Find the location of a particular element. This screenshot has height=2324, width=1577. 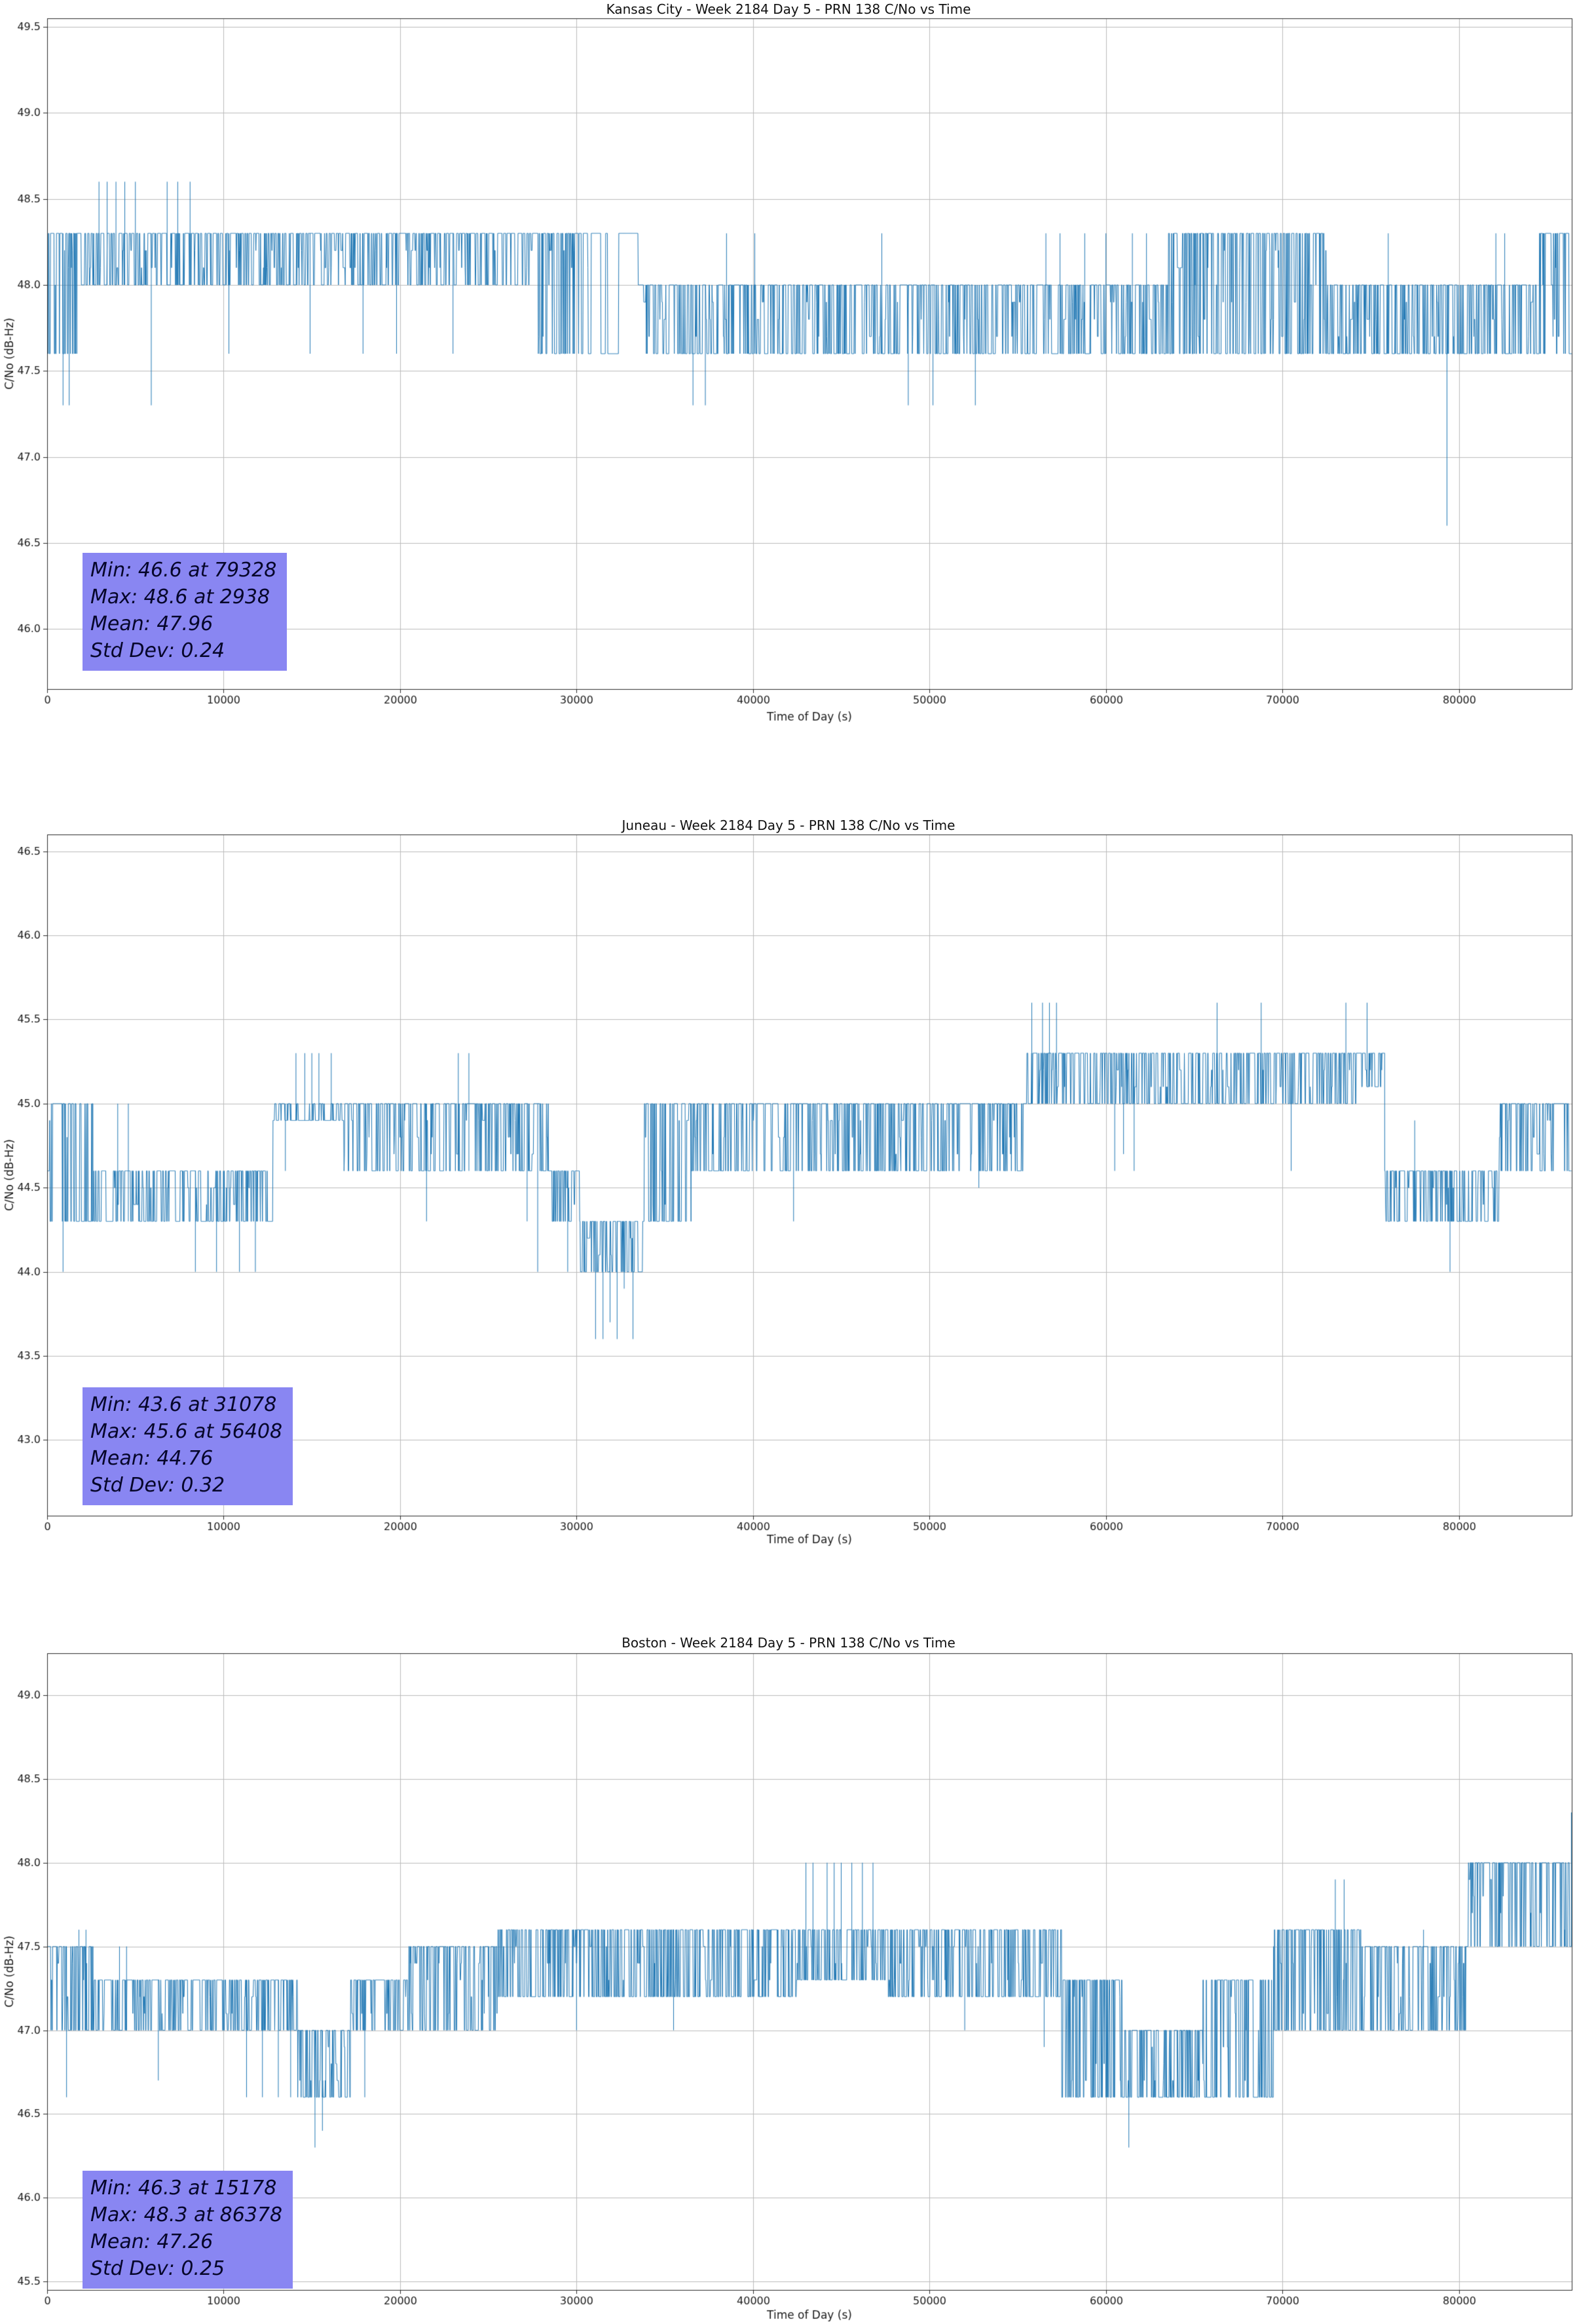

stat-max: Max: 48.3 at 86378 is located at coordinates (186, 2214).